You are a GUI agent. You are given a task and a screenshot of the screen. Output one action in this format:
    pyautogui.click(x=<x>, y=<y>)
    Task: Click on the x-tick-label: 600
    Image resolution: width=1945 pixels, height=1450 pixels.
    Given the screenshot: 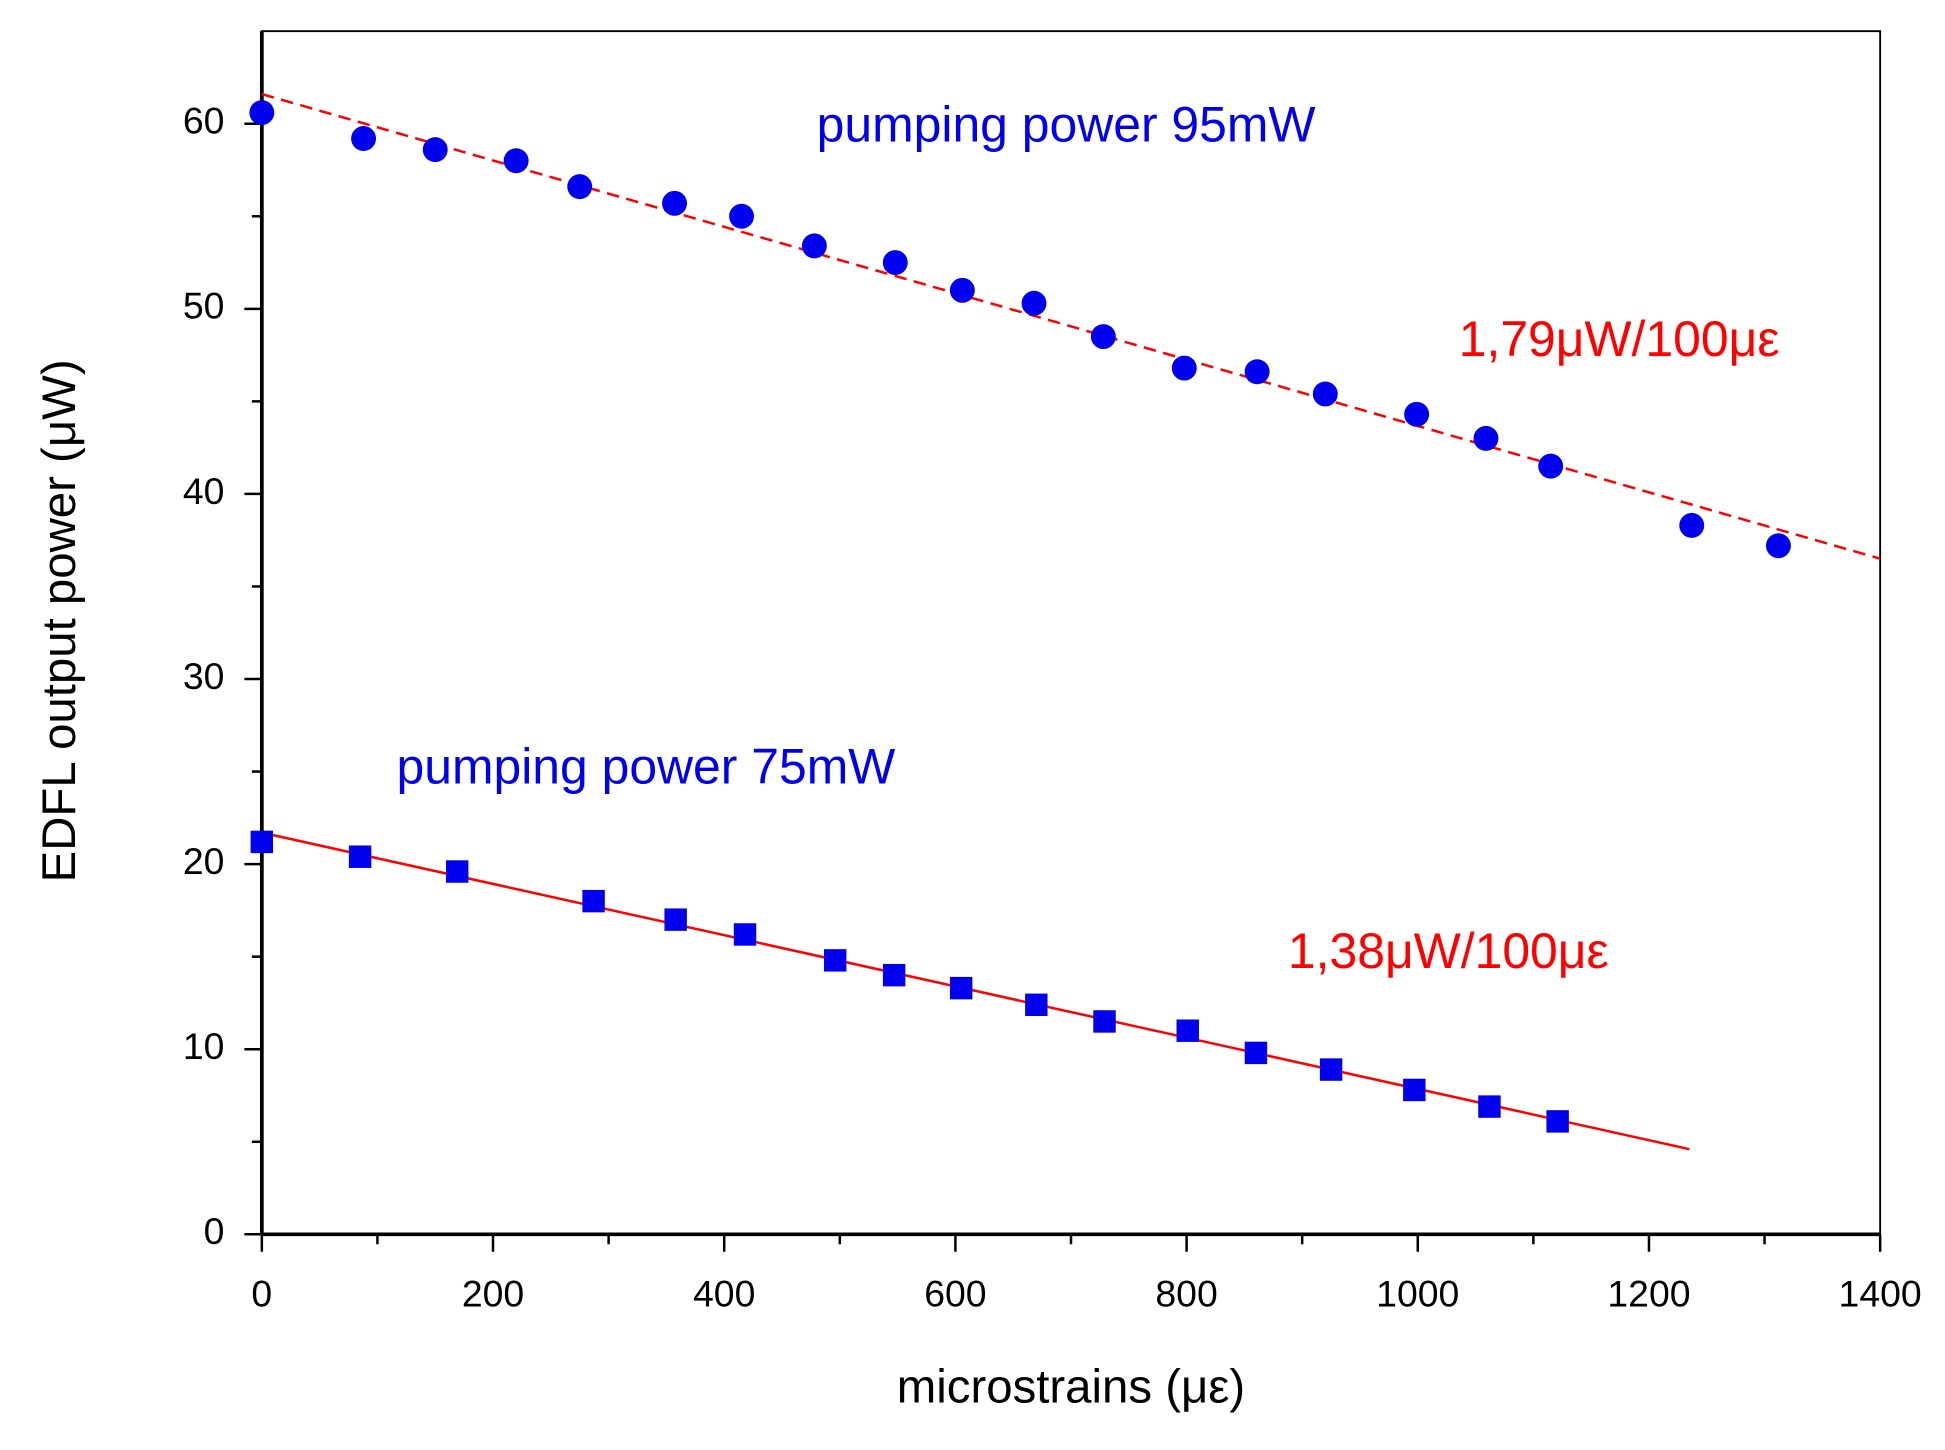 What is the action you would take?
    pyautogui.click(x=955, y=1294)
    